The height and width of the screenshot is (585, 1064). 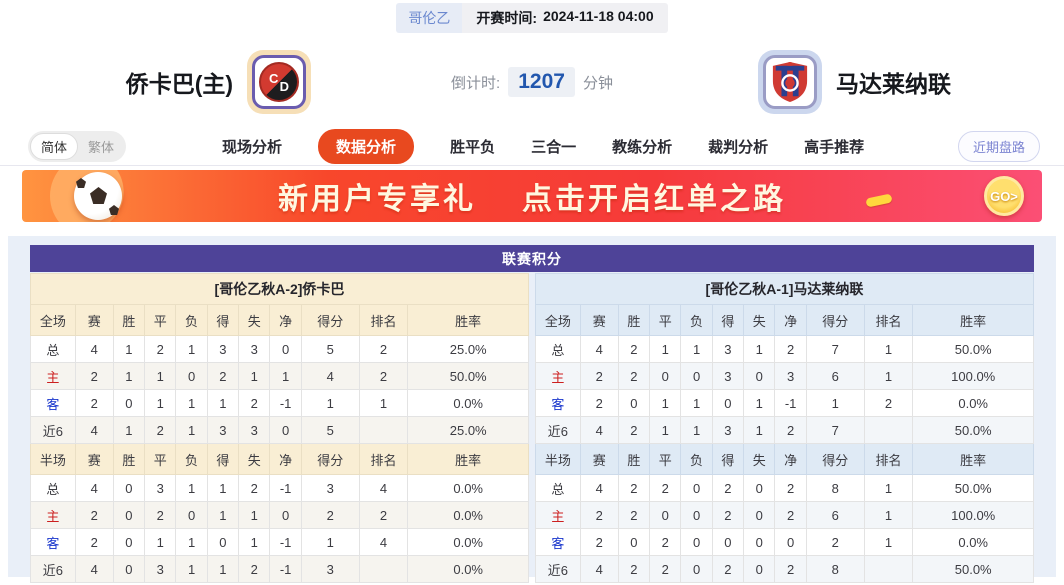 I want to click on tab-data-analysis: 数据分析, so click(x=366, y=146).